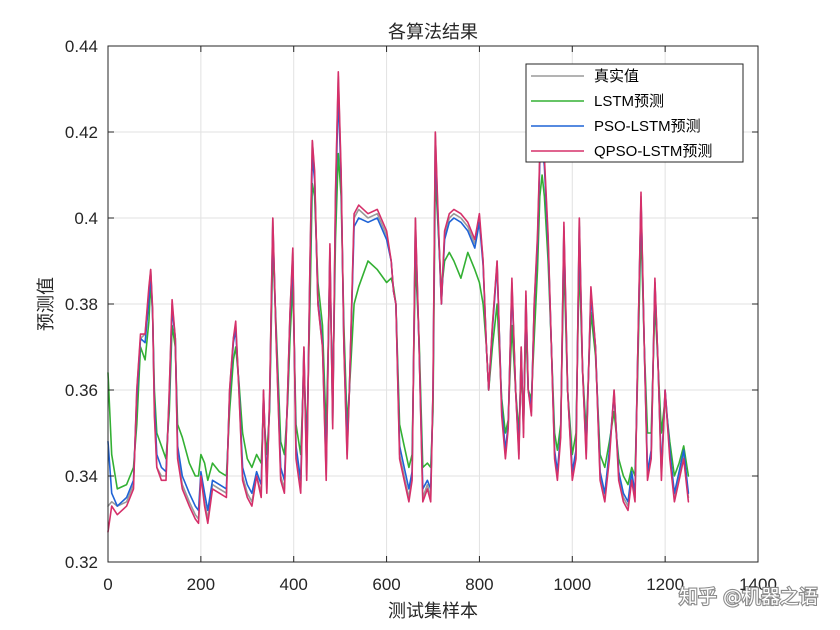  What do you see at coordinates (748, 597) in the screenshot?
I see `watermark: 知乎 @机器之语` at bounding box center [748, 597].